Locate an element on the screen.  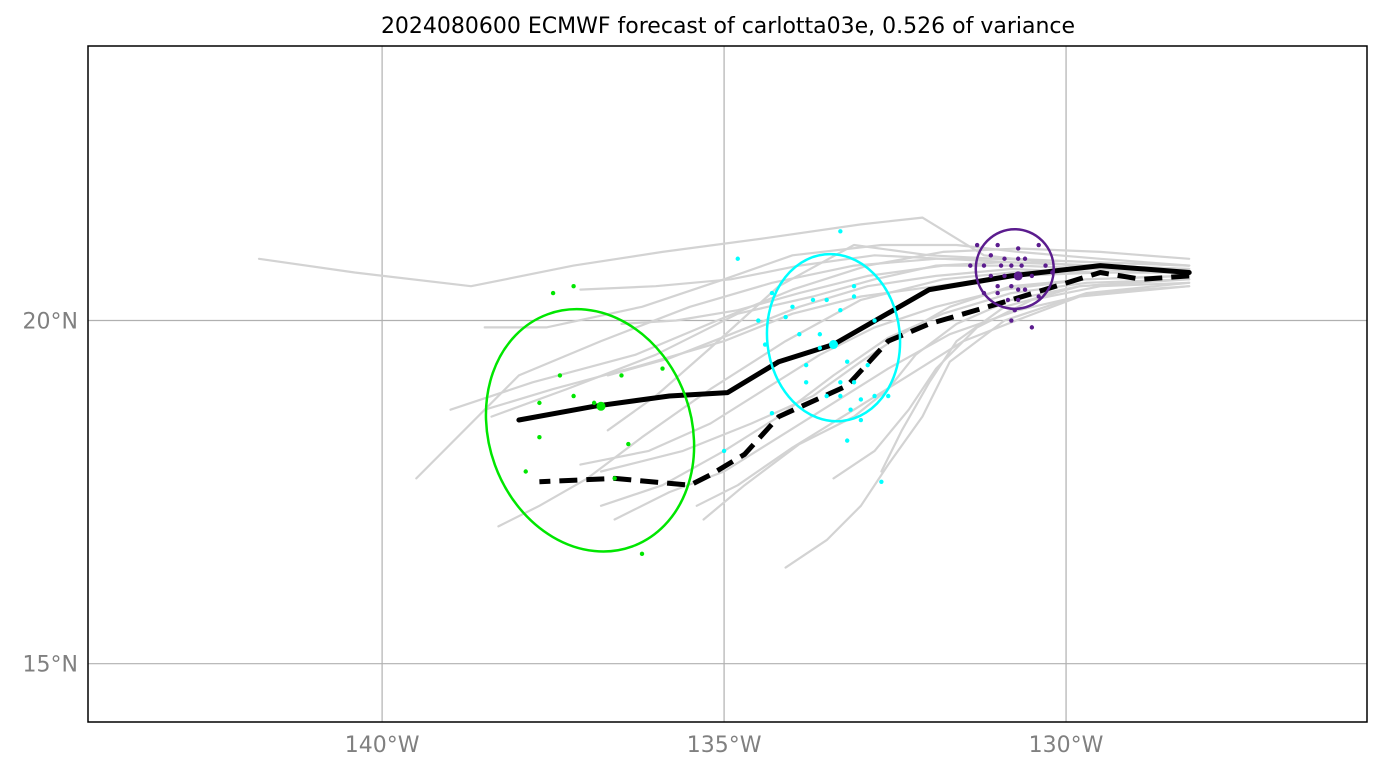
mean-track is located at coordinates (854, 343).